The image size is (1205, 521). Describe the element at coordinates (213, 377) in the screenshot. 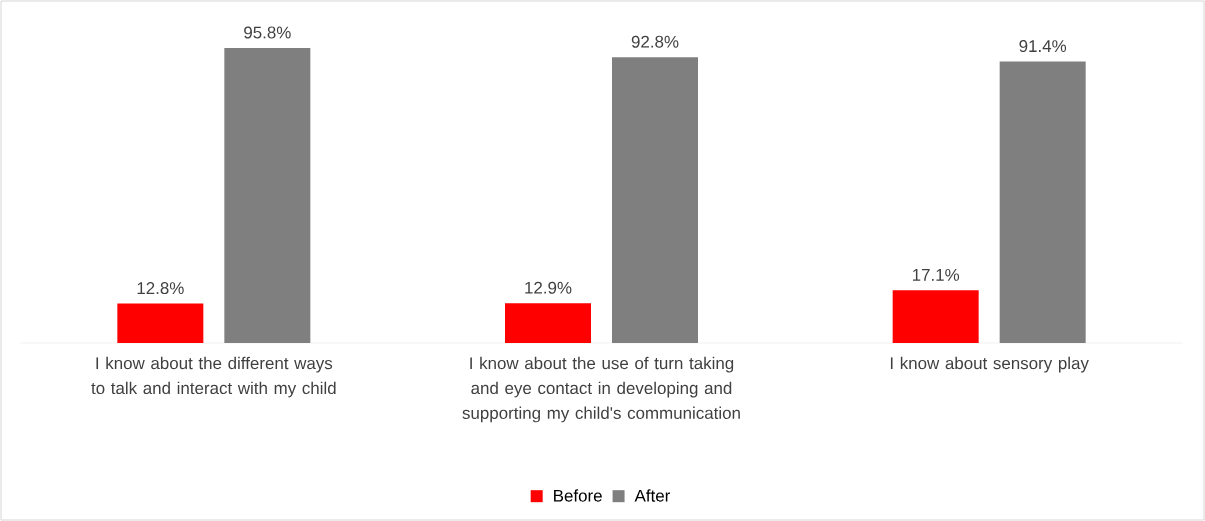

I see `x-tick-label: I know about the different ways to talk and interact with my child` at that location.